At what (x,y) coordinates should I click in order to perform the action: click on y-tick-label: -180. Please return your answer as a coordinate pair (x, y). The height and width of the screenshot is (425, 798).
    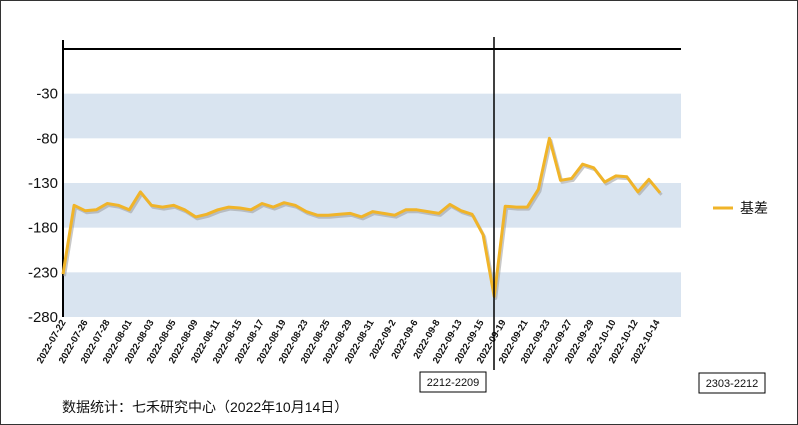
    Looking at the image, I should click on (43, 228).